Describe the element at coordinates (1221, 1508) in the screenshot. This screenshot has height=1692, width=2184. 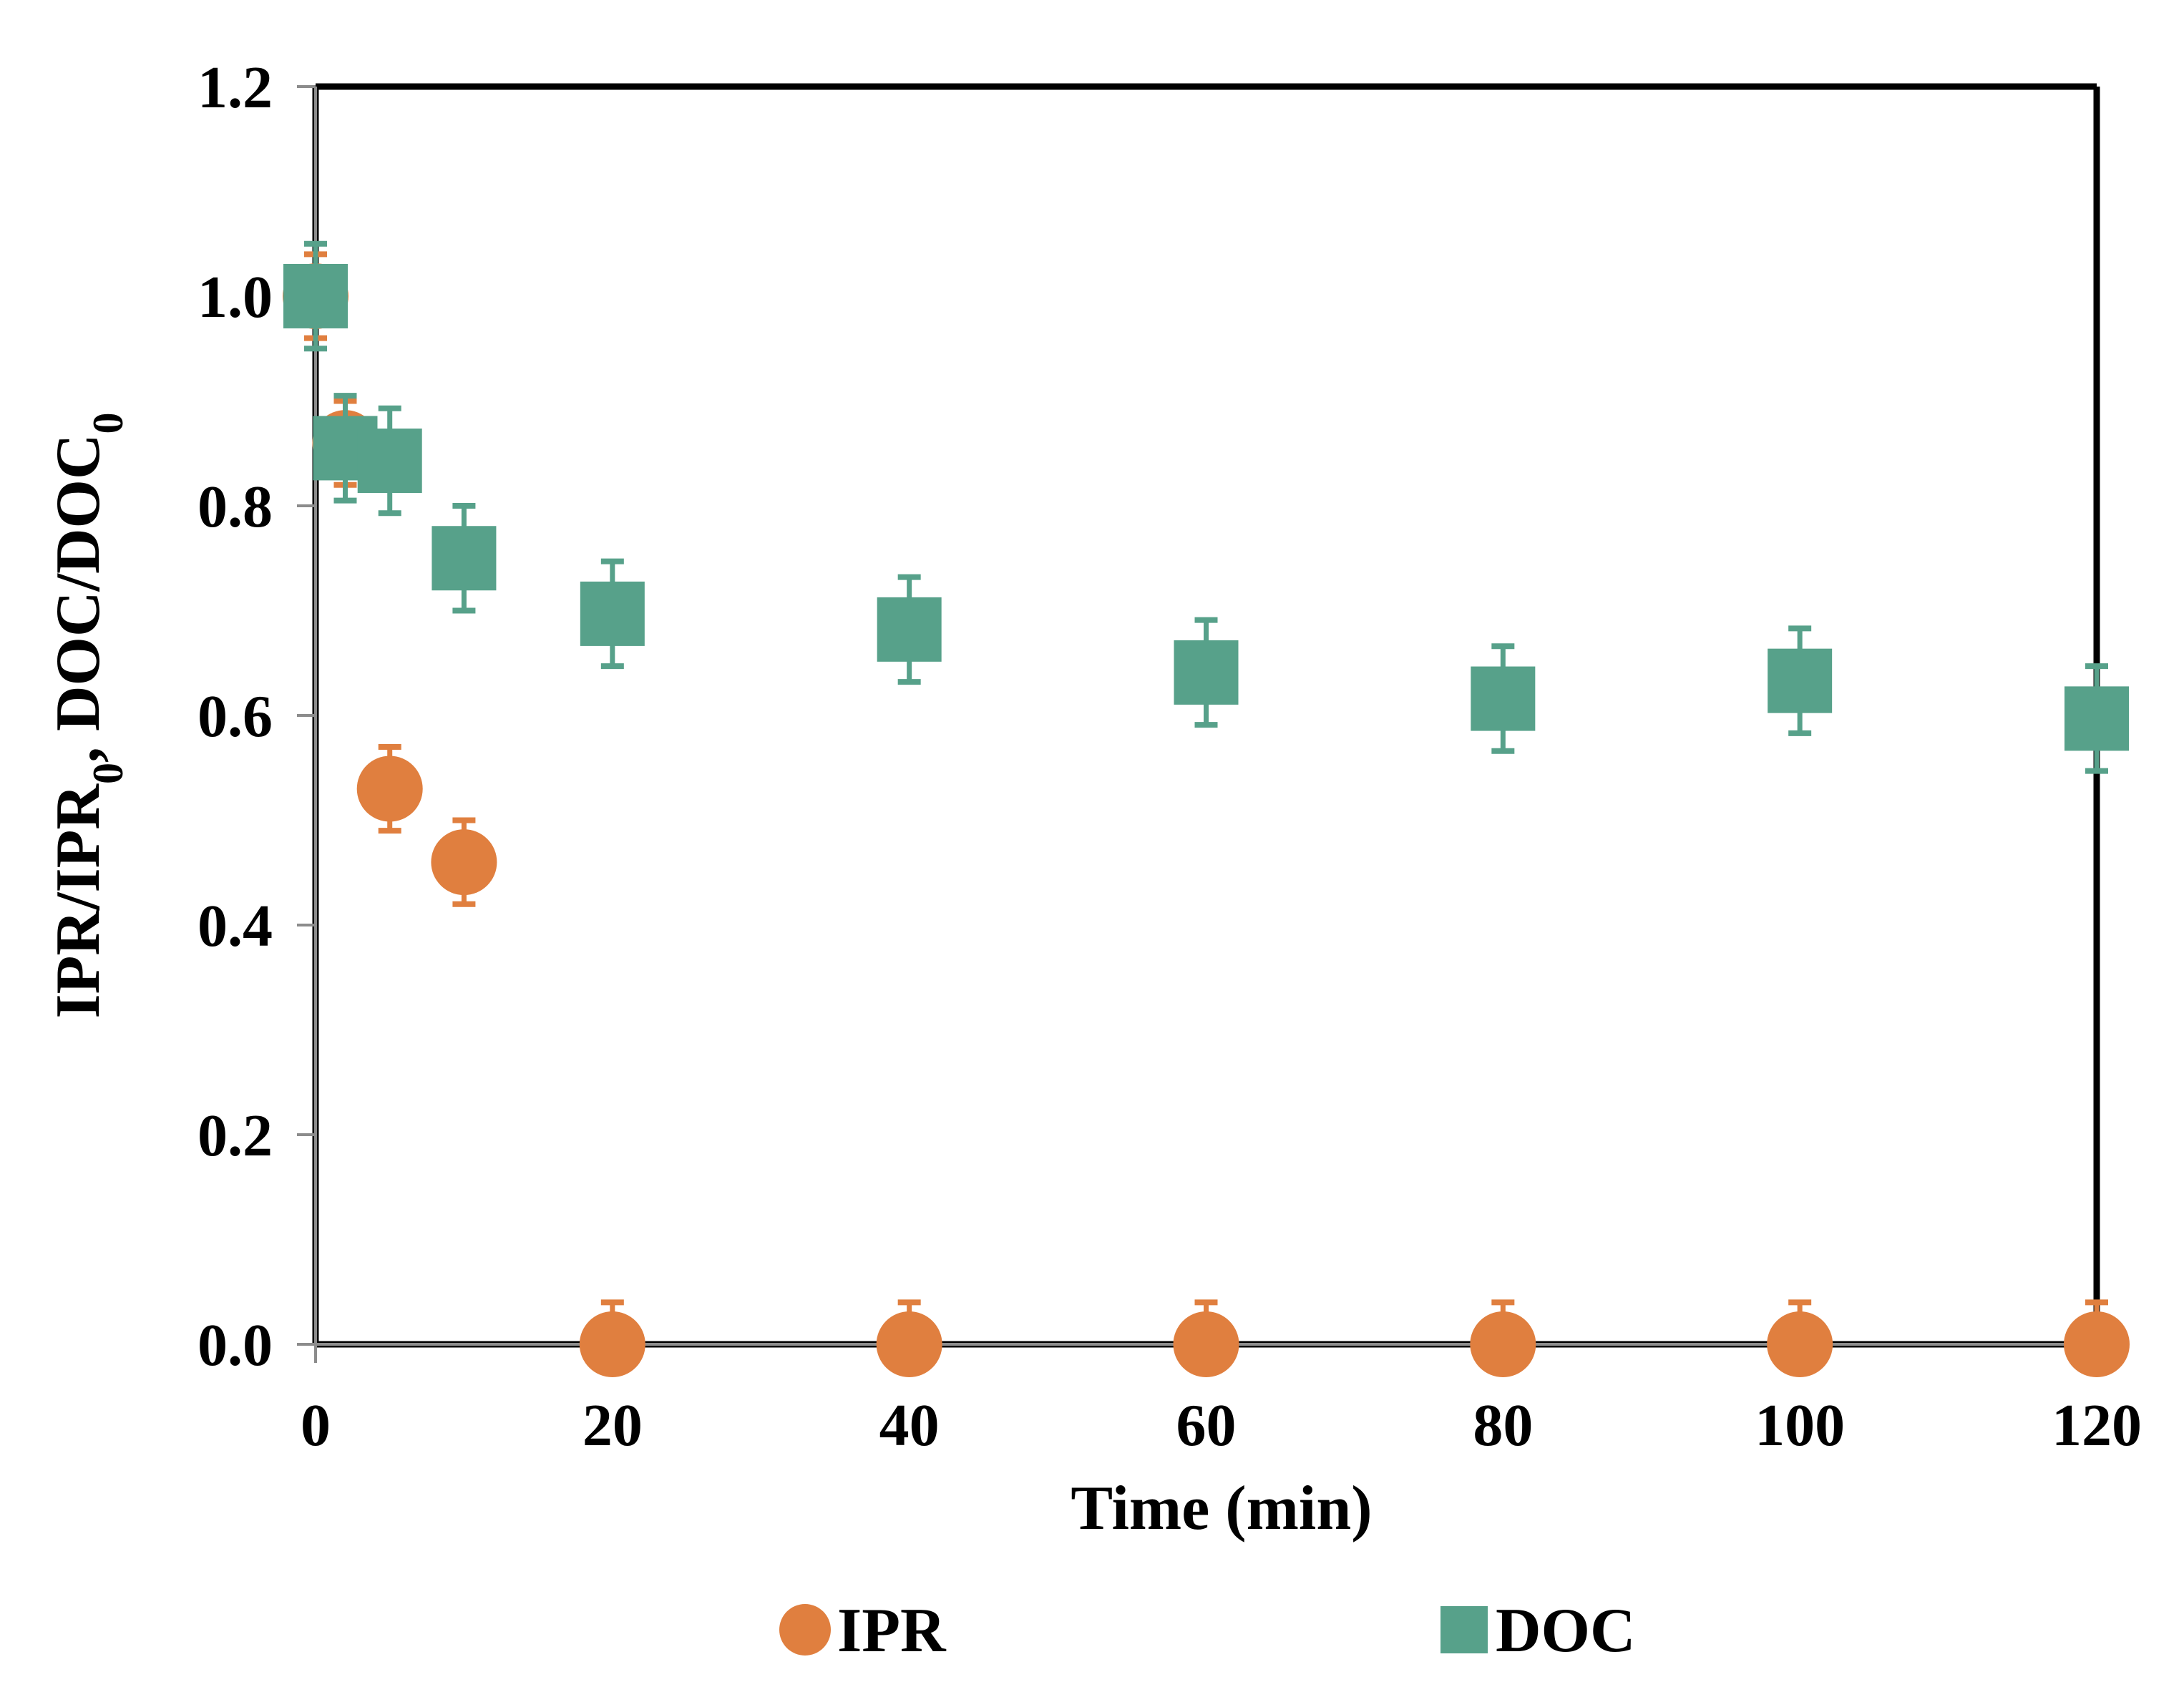
I see `x-axis-title: Time (min)` at that location.